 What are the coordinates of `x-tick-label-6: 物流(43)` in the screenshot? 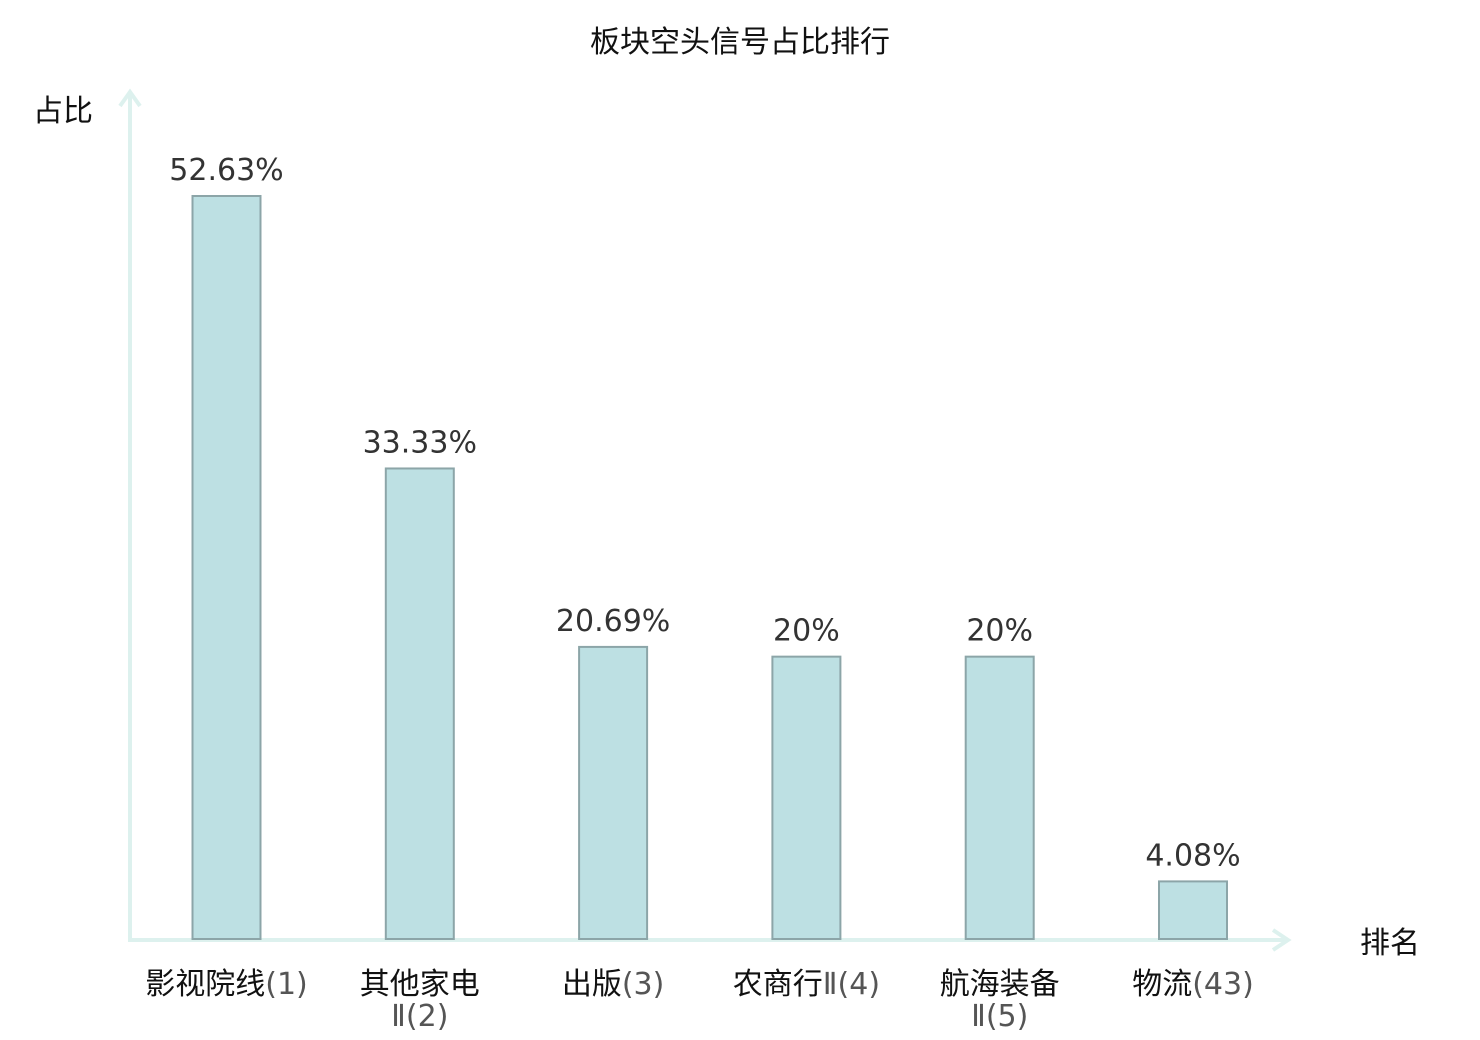 It's located at (1193, 984).